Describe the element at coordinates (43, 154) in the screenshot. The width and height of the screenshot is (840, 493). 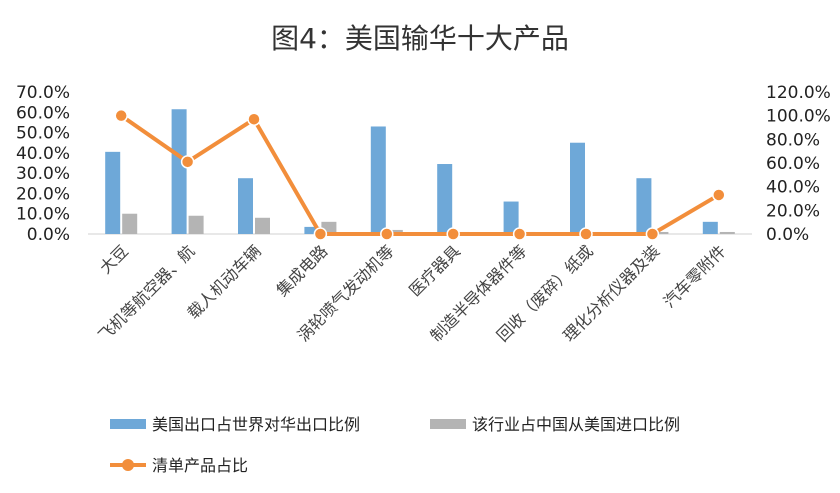
I see `y-left-tick-label: 40.0%` at that location.